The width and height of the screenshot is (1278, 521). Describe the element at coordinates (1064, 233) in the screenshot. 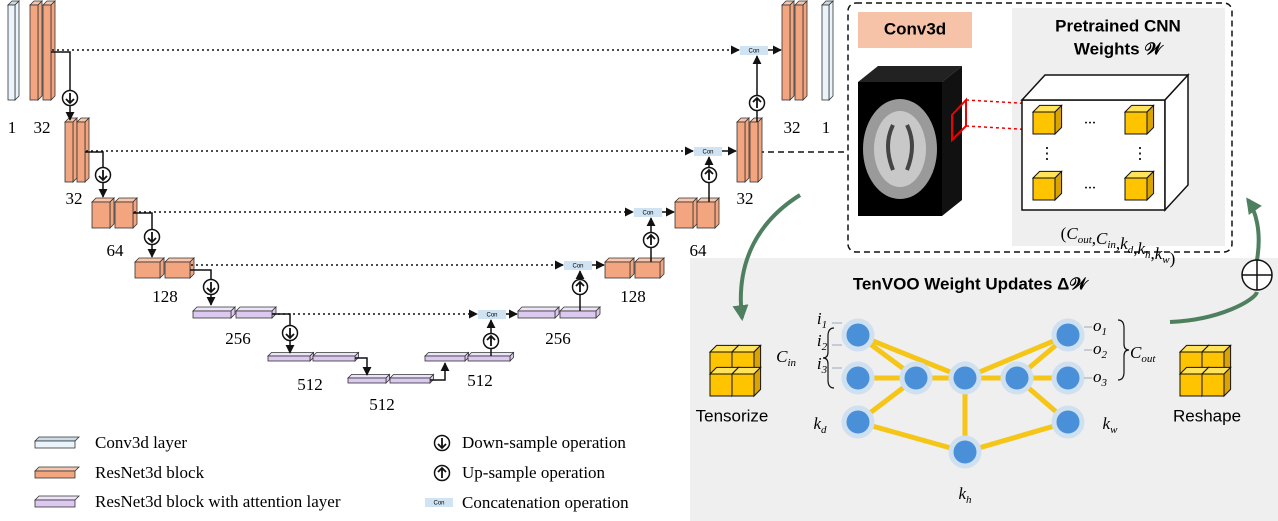

I see `paren: (` at that location.